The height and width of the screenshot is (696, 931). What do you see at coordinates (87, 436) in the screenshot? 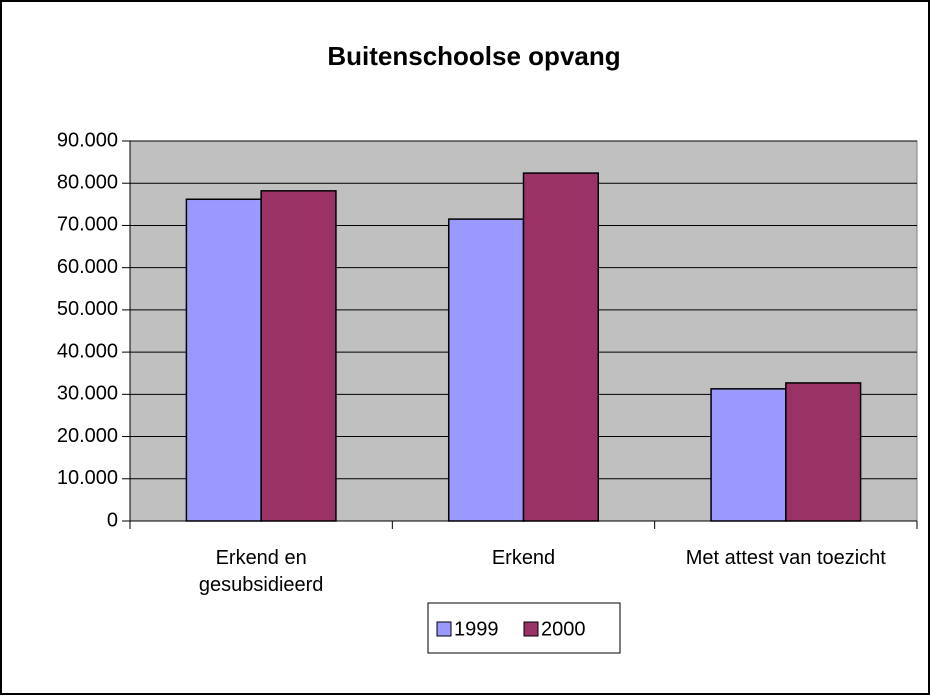
I see `y-tick-label: 20.000` at bounding box center [87, 436].